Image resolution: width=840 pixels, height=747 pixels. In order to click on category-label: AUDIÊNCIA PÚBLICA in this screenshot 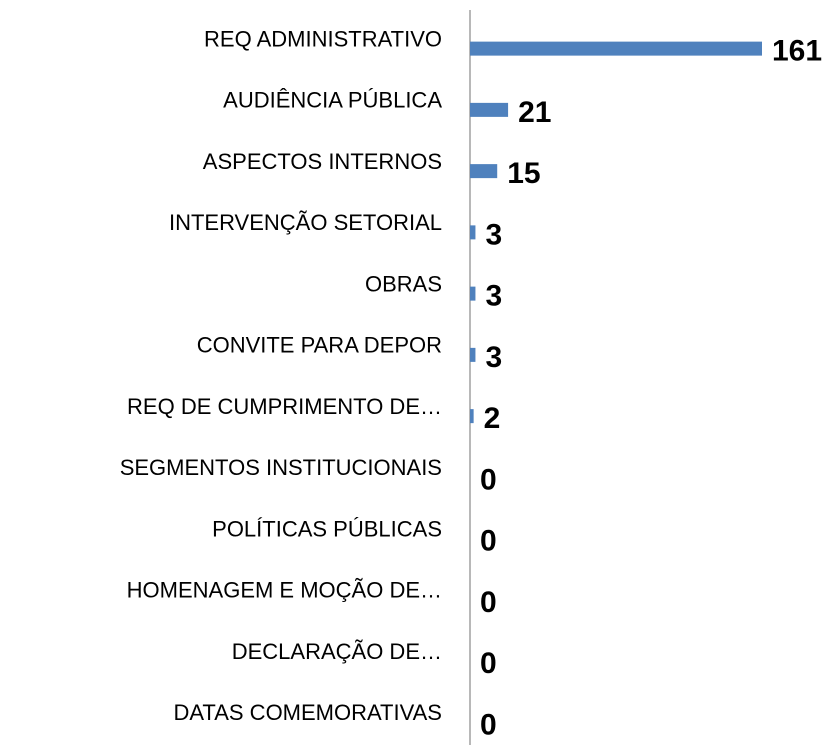, I will do `click(332, 100)`.